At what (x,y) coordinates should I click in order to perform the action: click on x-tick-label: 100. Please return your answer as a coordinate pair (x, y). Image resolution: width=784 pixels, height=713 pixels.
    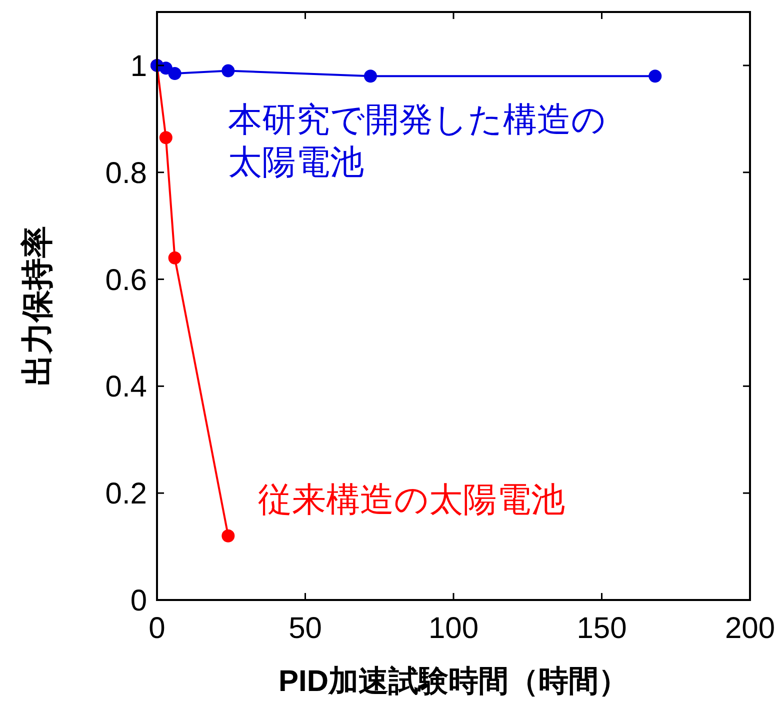
    Looking at the image, I should click on (453, 628).